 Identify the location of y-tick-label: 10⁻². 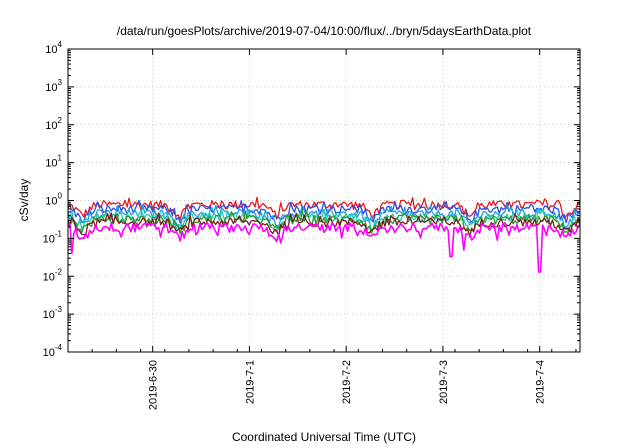
(53, 275).